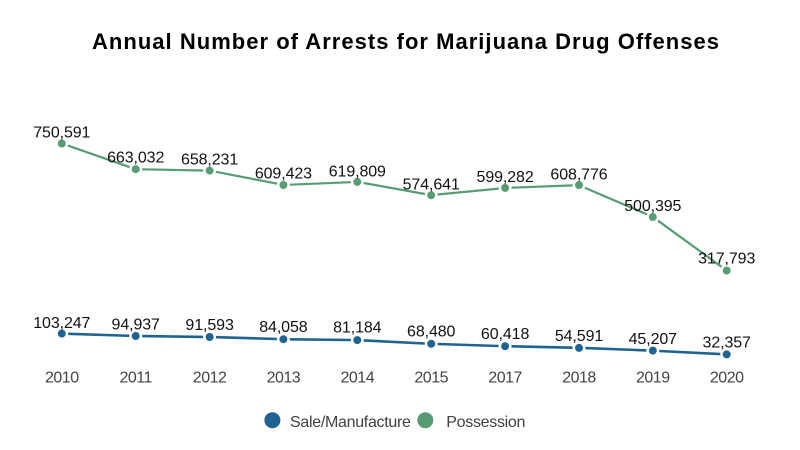  Describe the element at coordinates (209, 160) in the screenshot. I see `svg-text: 658,231` at that location.